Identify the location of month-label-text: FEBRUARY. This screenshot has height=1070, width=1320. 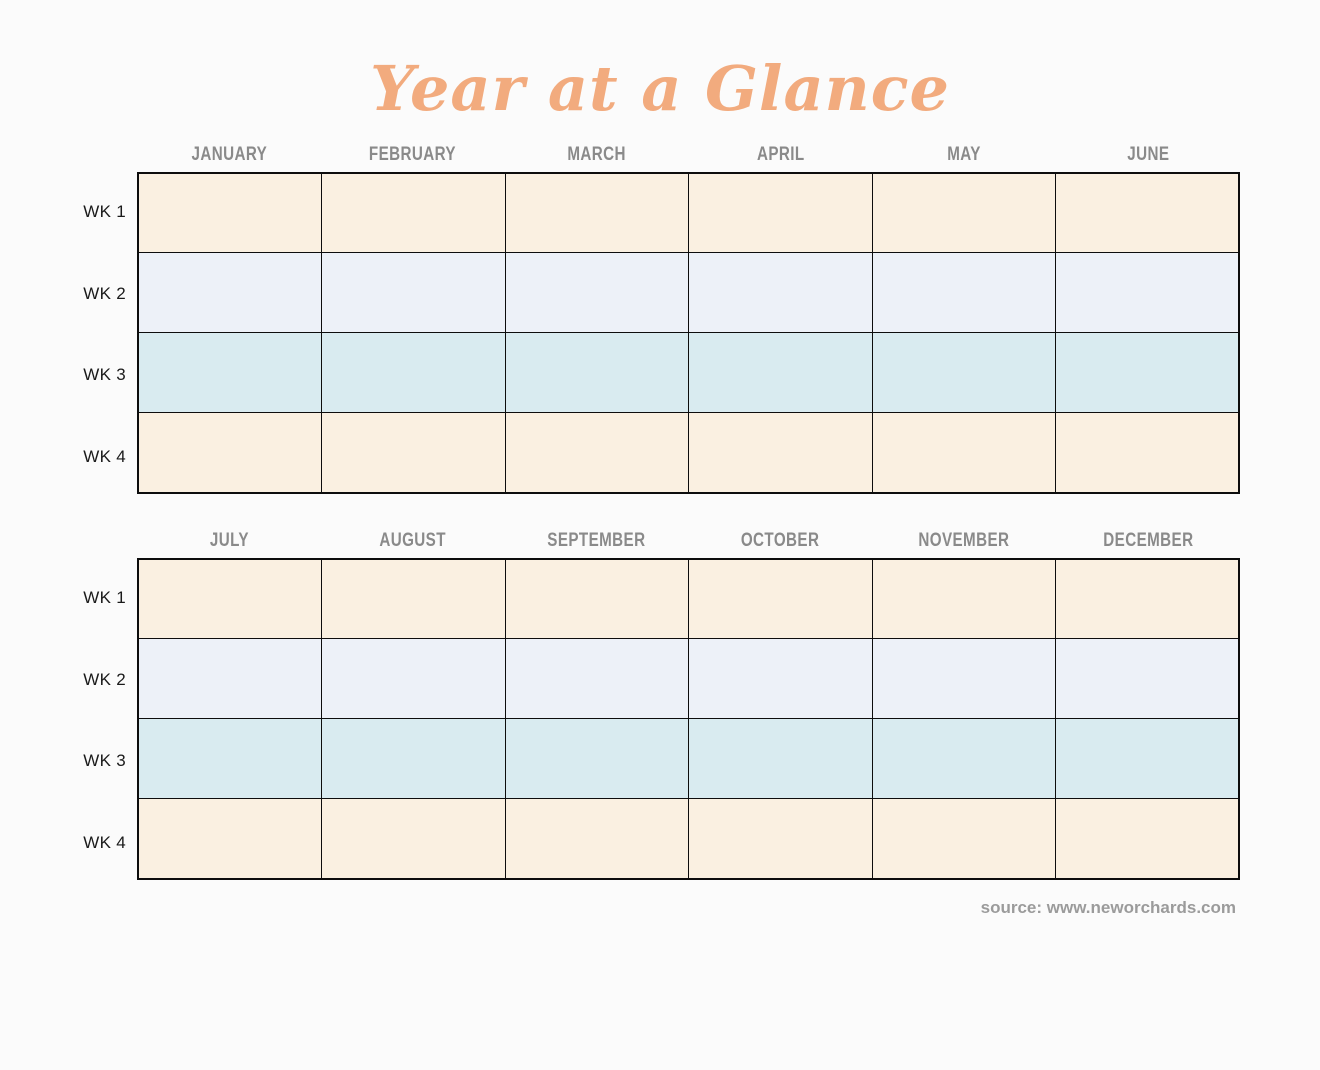
(413, 154).